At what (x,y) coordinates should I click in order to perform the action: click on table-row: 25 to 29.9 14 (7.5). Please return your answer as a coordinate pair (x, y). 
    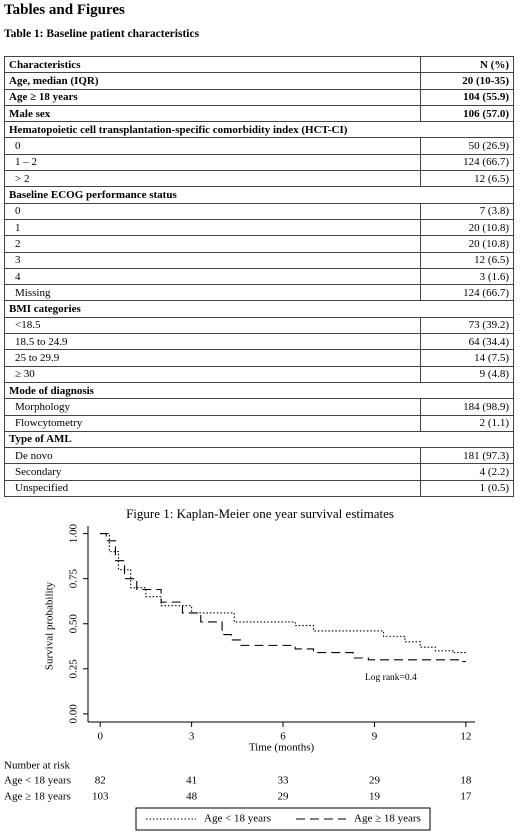
    Looking at the image, I should click on (259, 358).